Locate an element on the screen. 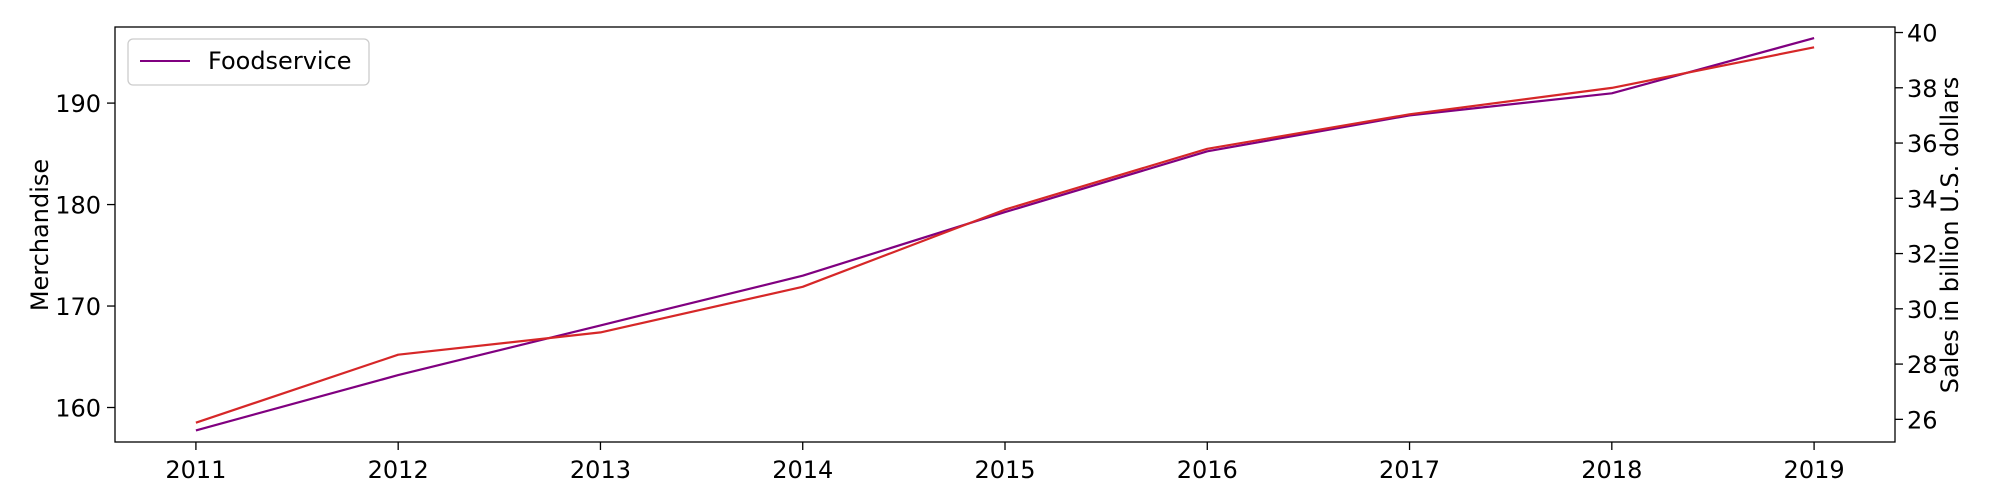  right-y-tick-label: 38 is located at coordinates (1922, 89).